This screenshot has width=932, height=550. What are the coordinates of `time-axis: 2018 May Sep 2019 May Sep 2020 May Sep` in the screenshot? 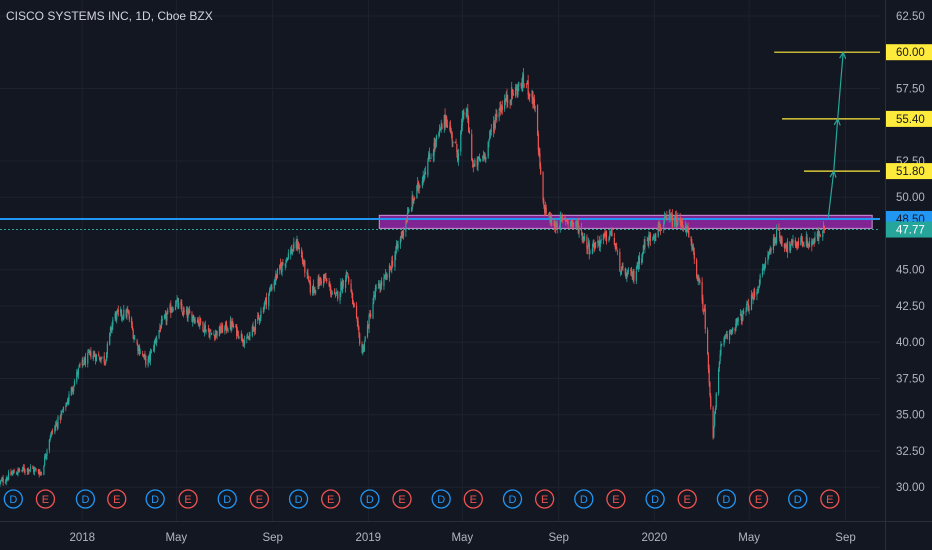 It's located at (462, 538).